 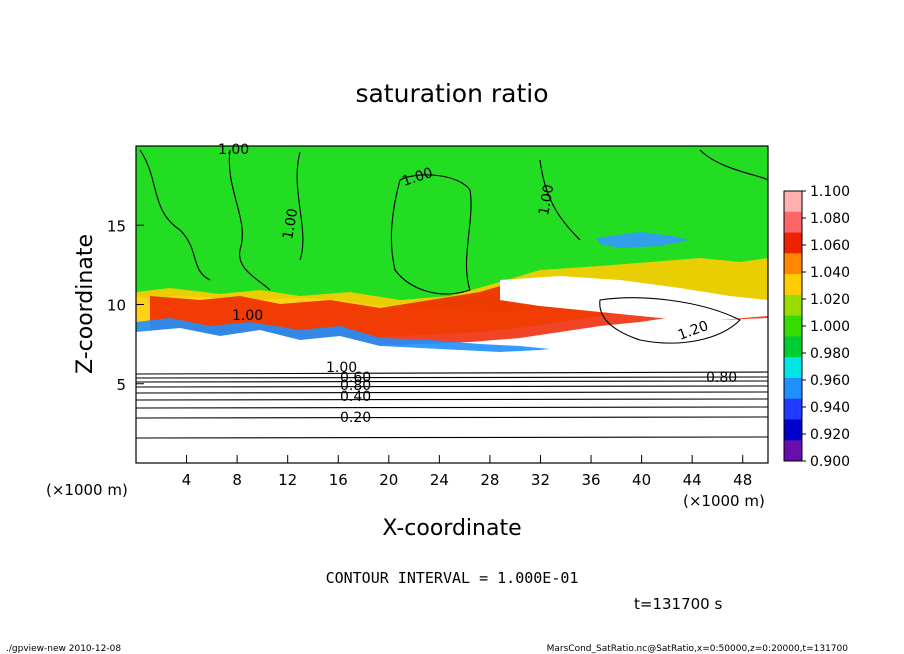 What do you see at coordinates (830, 273) in the screenshot?
I see `colorbar-tick-label: 1.040` at bounding box center [830, 273].